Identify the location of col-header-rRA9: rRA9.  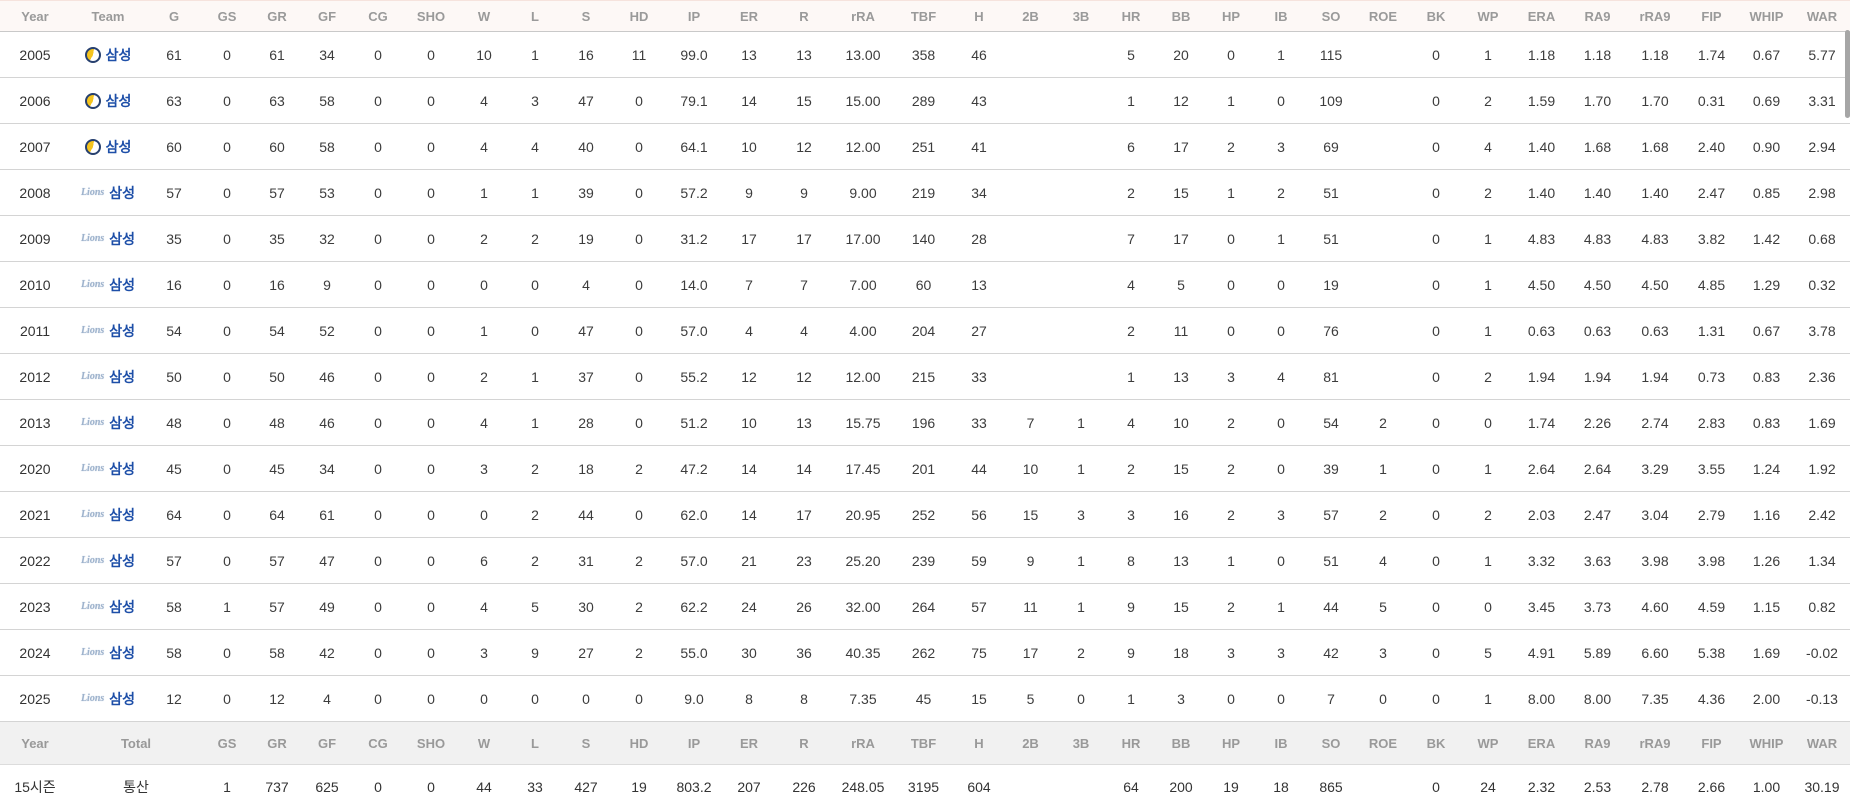
(1655, 16).